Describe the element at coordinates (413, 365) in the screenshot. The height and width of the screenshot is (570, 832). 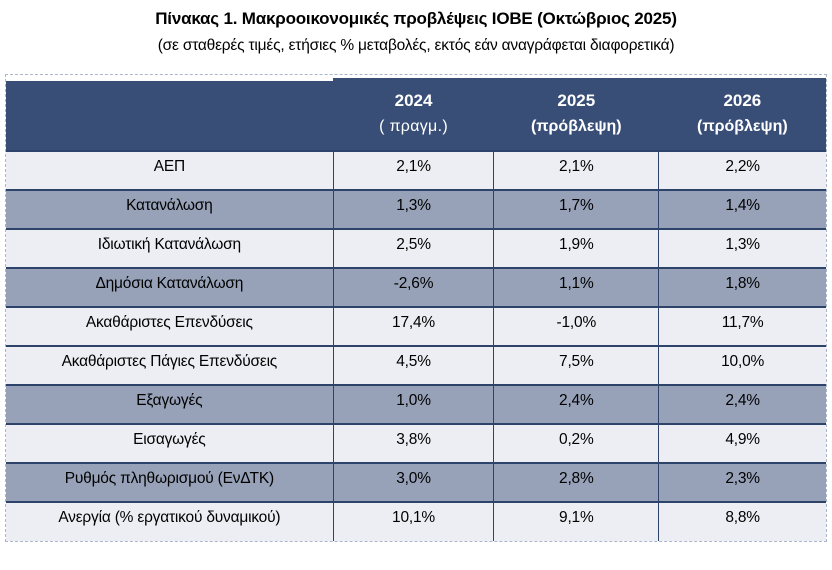
I see `value-cell: 4,5%` at that location.